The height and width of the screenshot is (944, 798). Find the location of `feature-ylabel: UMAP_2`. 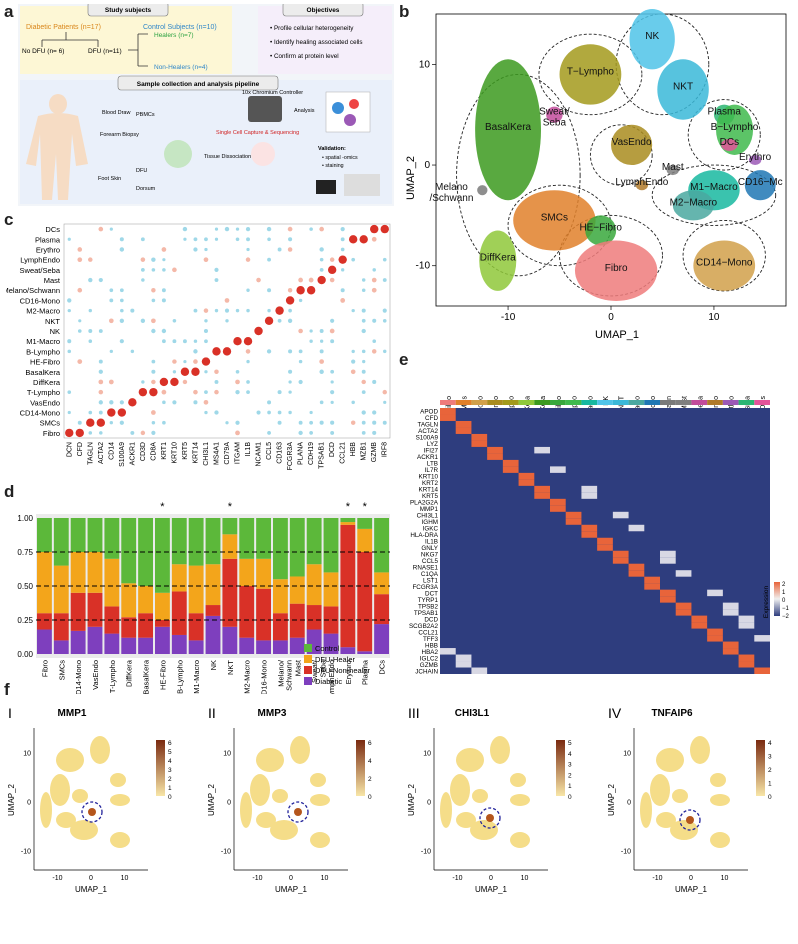

feature-ylabel: UMAP_2 is located at coordinates (611, 799).